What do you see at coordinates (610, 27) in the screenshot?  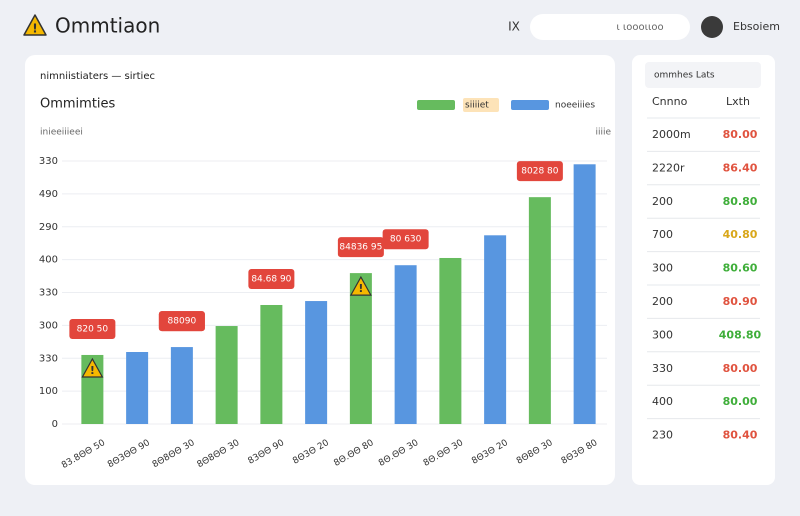 I see `search-box` at bounding box center [610, 27].